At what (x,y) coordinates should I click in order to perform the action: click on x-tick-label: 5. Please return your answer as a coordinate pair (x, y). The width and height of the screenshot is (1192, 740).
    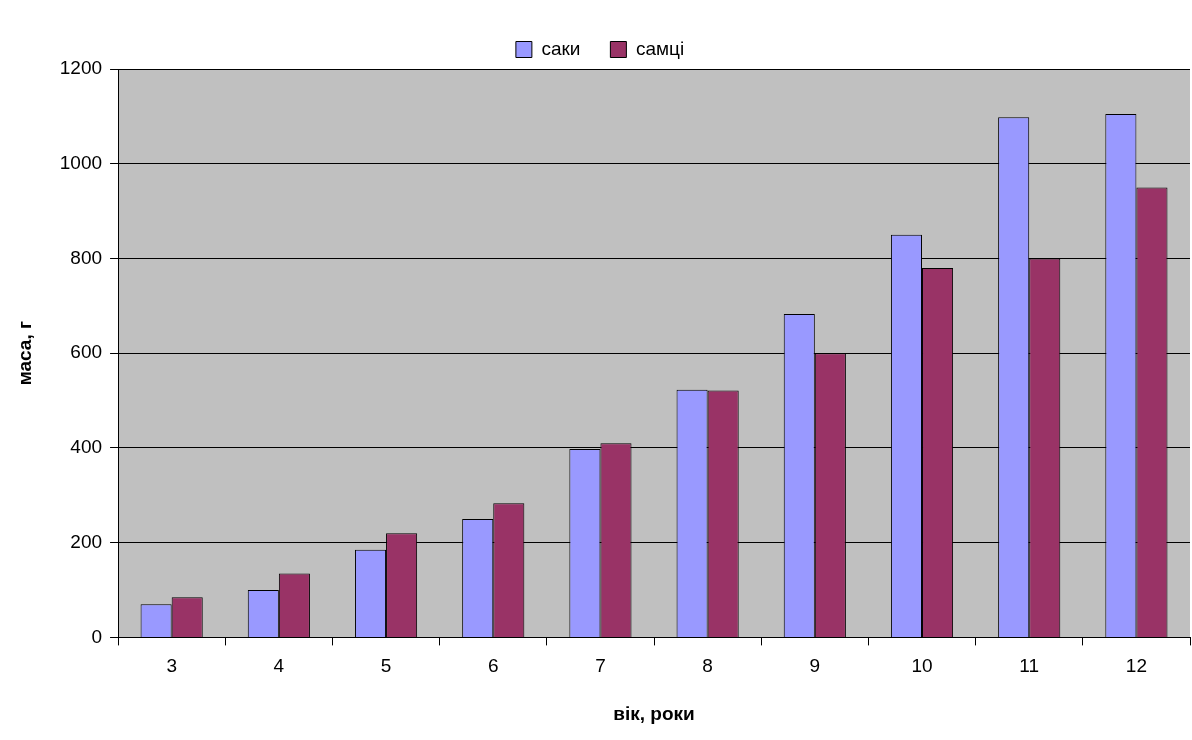
    Looking at the image, I should click on (386, 666).